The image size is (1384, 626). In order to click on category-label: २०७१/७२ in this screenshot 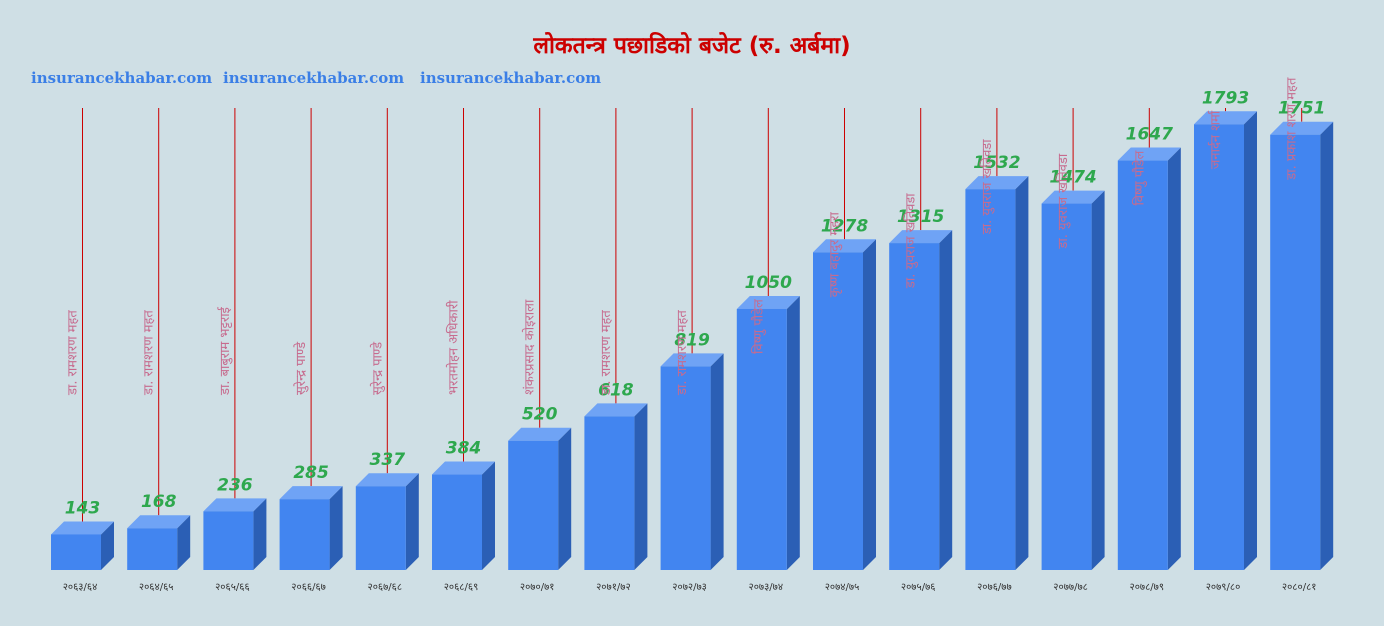, I will do `click(613, 587)`.